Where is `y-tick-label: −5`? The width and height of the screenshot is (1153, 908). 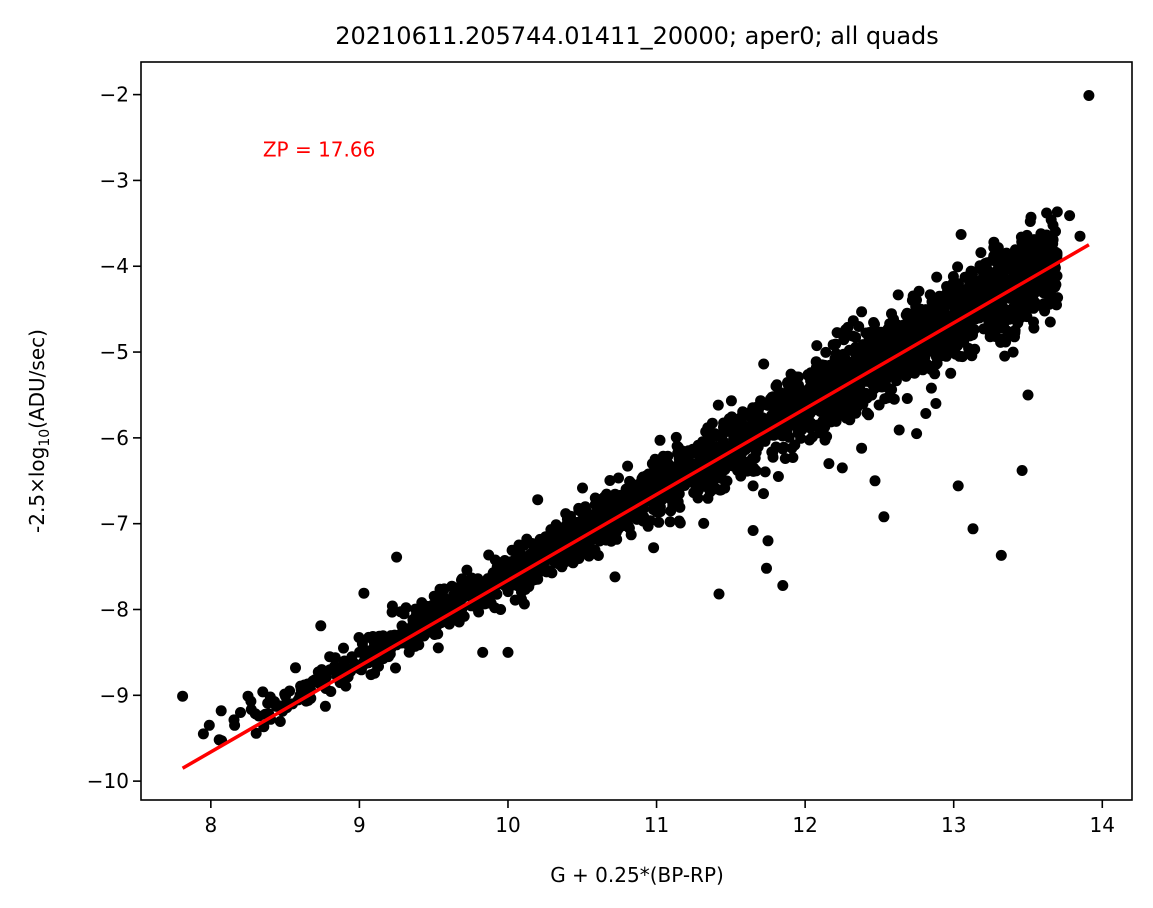 y-tick-label: −5 is located at coordinates (114, 352).